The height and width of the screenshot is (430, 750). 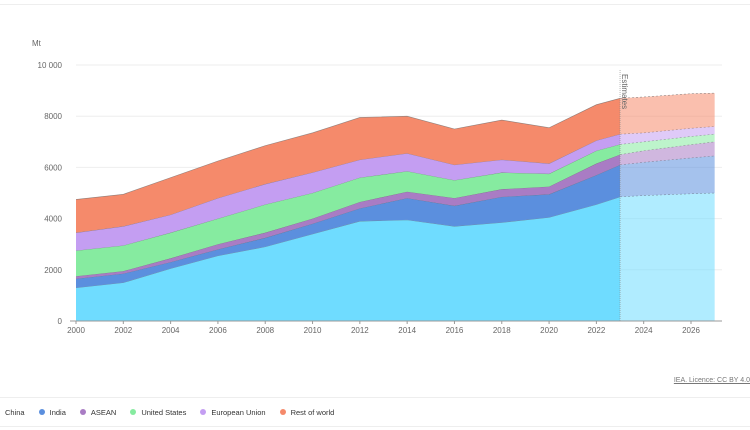 I want to click on legend-label: European Union, so click(x=238, y=412).